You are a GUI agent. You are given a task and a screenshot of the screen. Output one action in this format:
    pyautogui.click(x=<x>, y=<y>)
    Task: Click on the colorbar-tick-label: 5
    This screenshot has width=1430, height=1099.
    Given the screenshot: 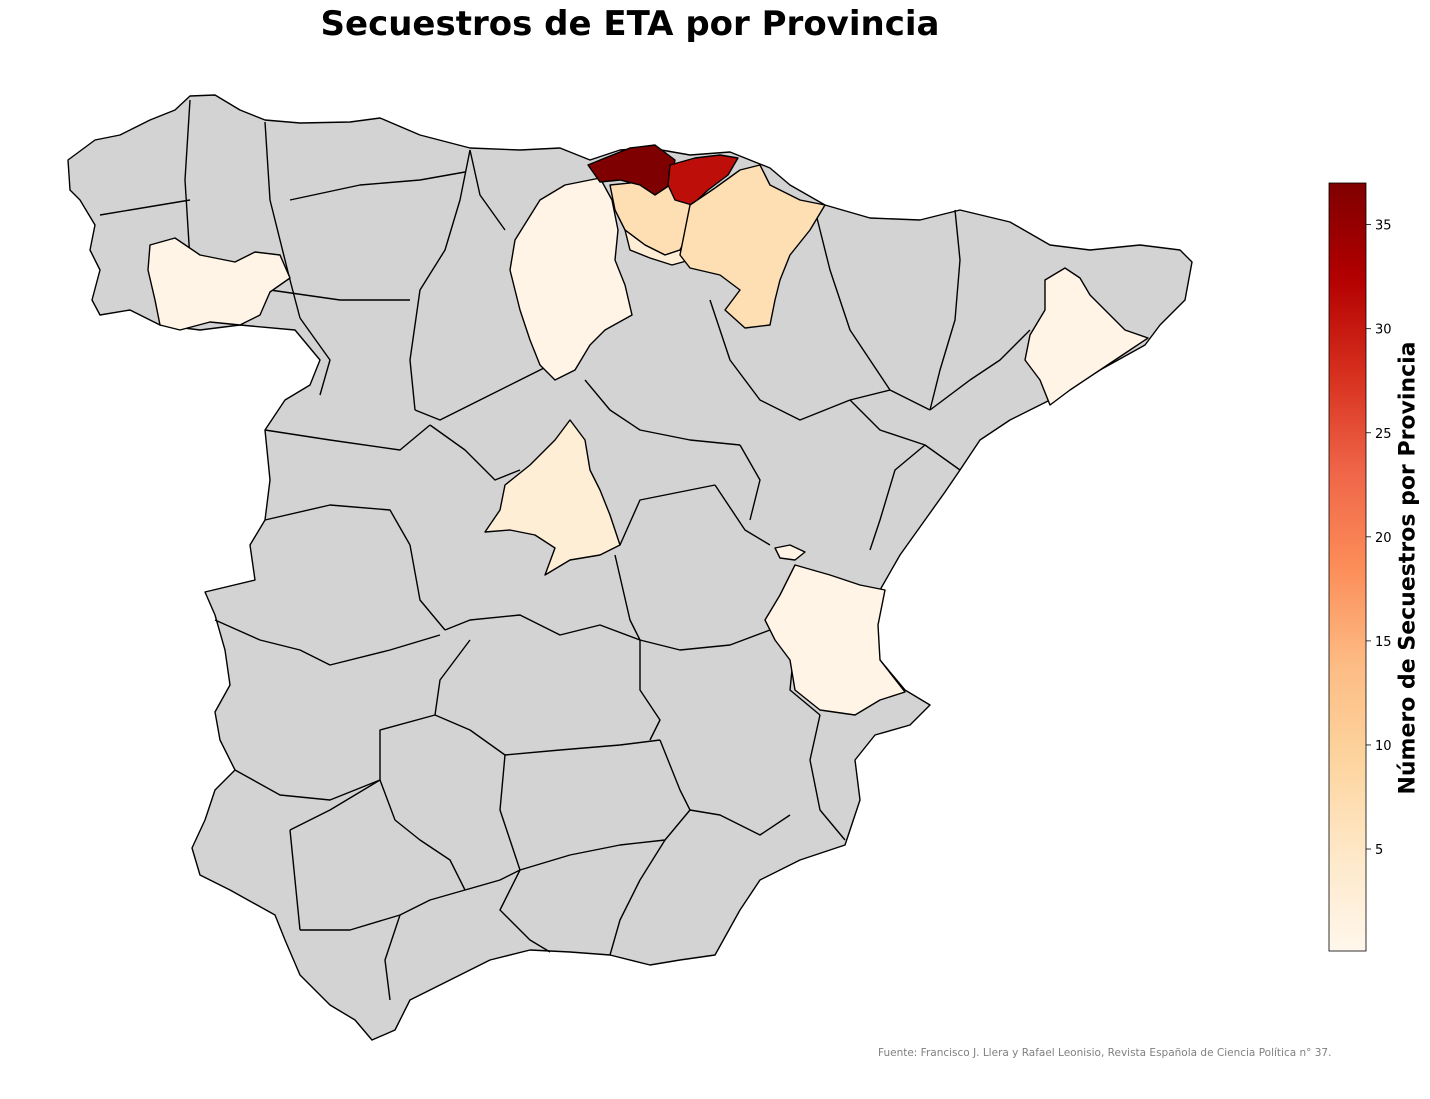 What is the action you would take?
    pyautogui.click(x=1379, y=850)
    